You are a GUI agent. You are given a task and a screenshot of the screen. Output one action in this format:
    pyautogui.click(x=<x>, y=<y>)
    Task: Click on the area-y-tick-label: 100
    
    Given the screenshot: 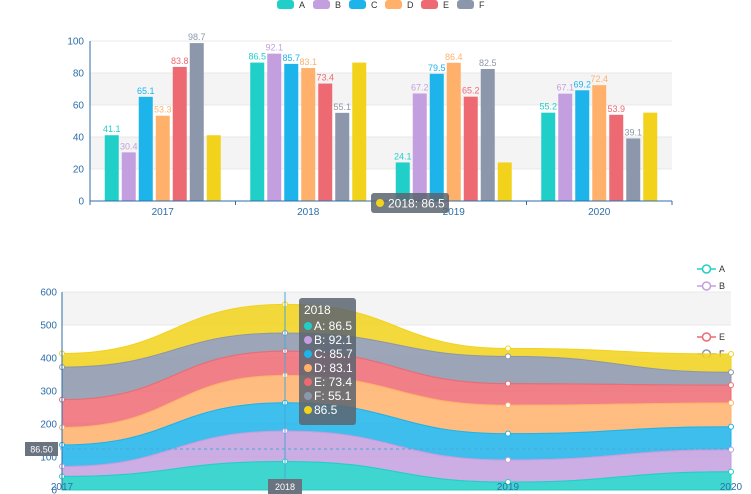 What is the action you would take?
    pyautogui.click(x=48, y=458)
    